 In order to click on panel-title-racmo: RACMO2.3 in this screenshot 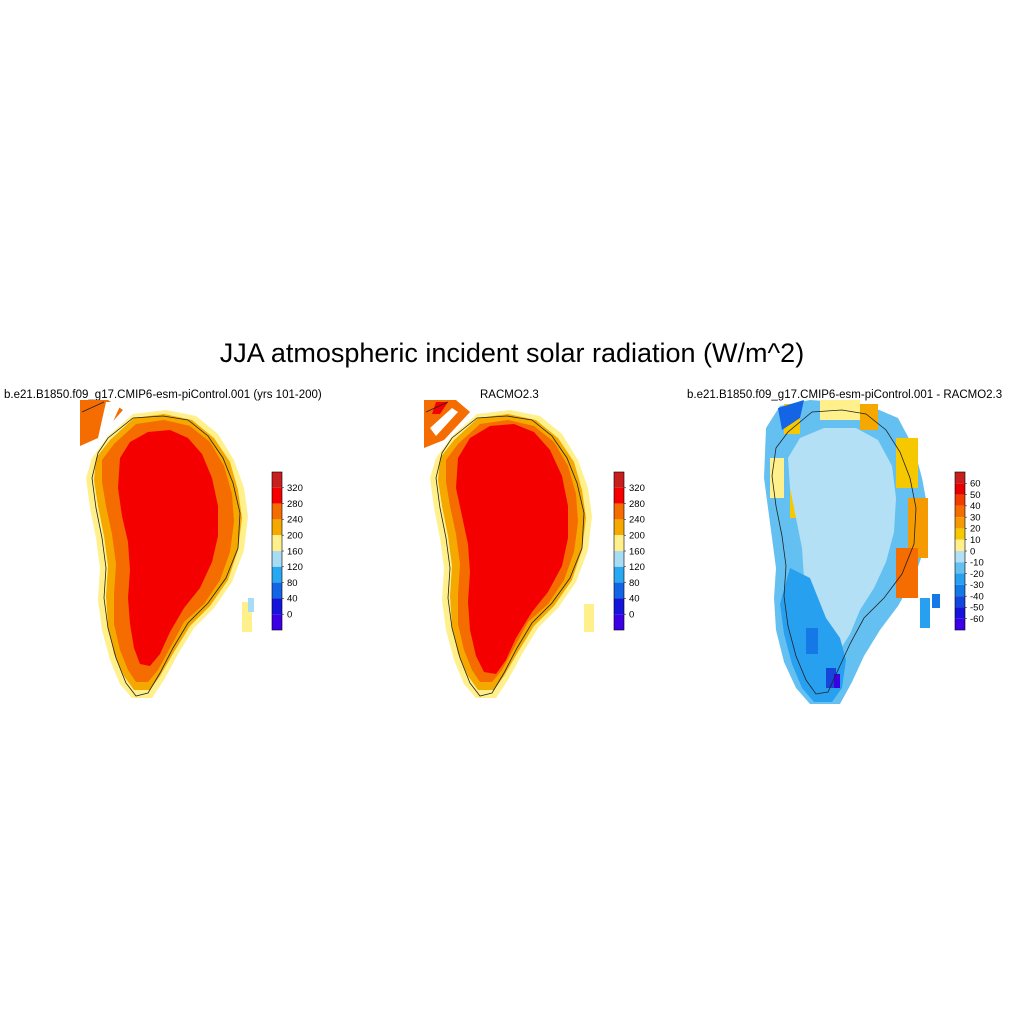, I will do `click(509, 395)`.